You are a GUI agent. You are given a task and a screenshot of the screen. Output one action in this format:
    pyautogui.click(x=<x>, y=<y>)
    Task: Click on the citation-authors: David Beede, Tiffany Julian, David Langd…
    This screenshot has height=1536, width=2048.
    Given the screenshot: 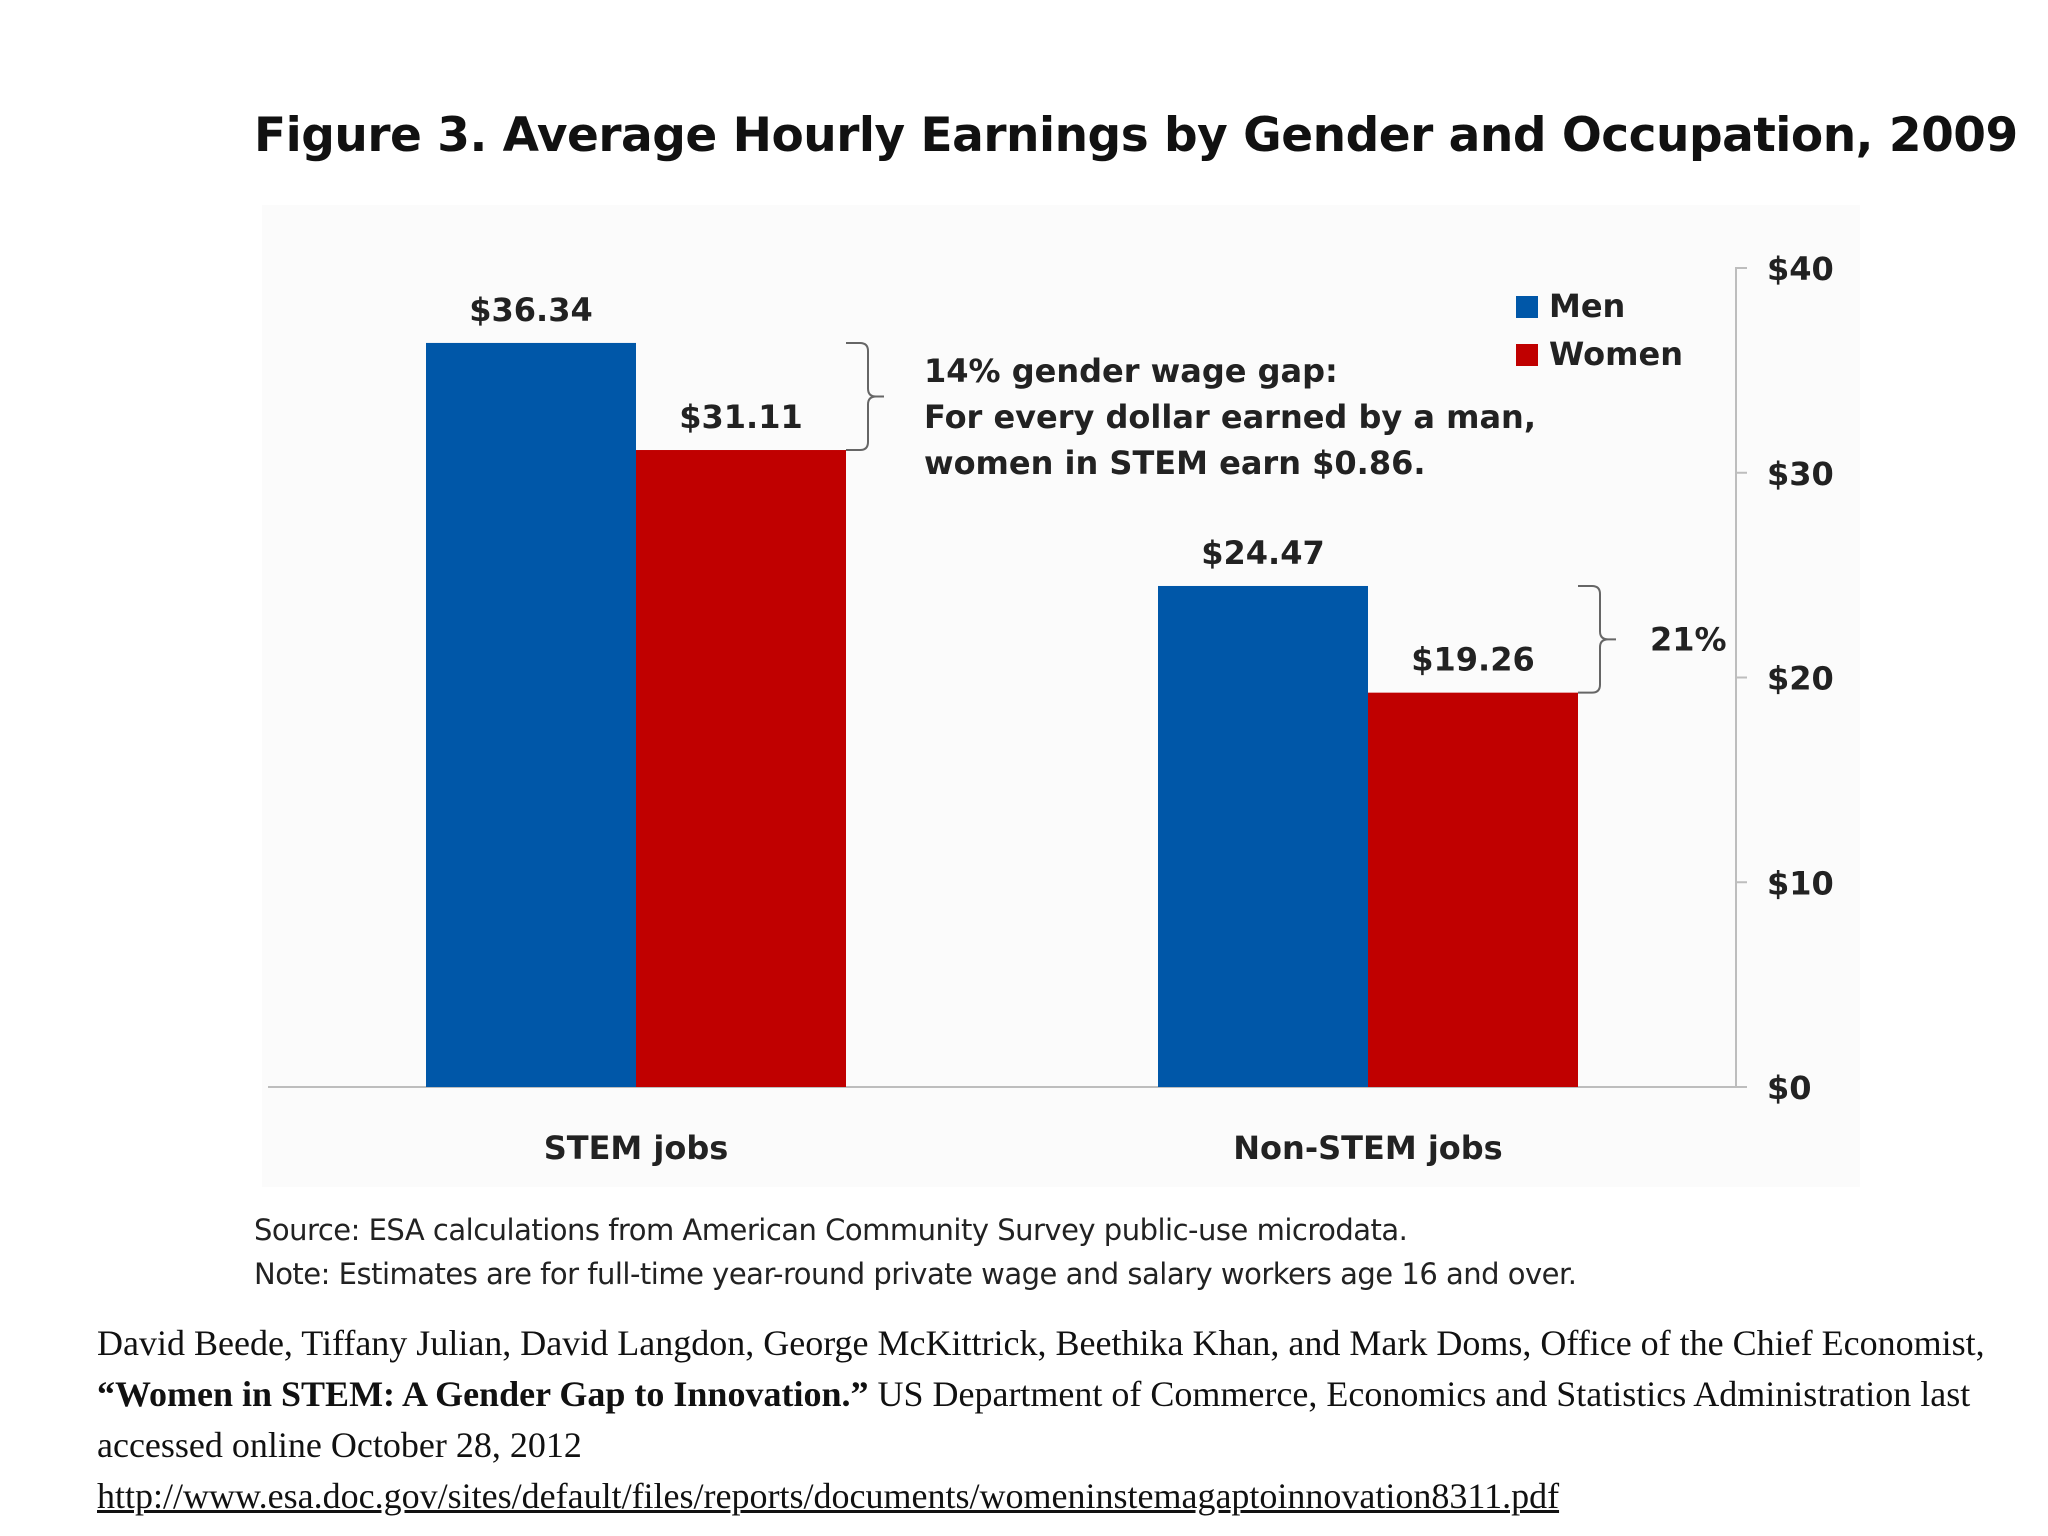 What is the action you would take?
    pyautogui.click(x=1041, y=1343)
    